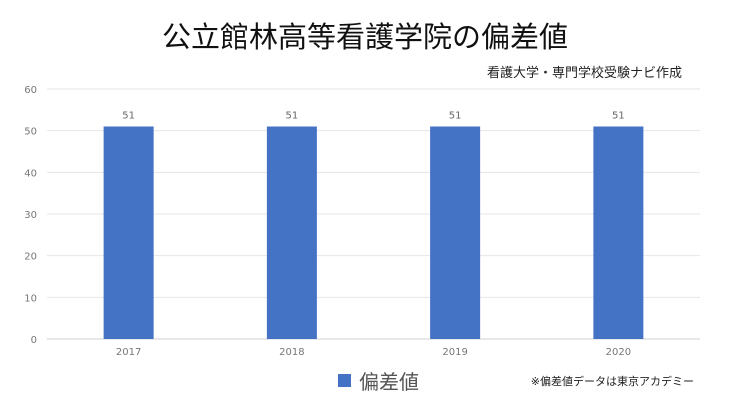 The width and height of the screenshot is (730, 411). What do you see at coordinates (34, 340) in the screenshot?
I see `y-tick-label: 0` at bounding box center [34, 340].